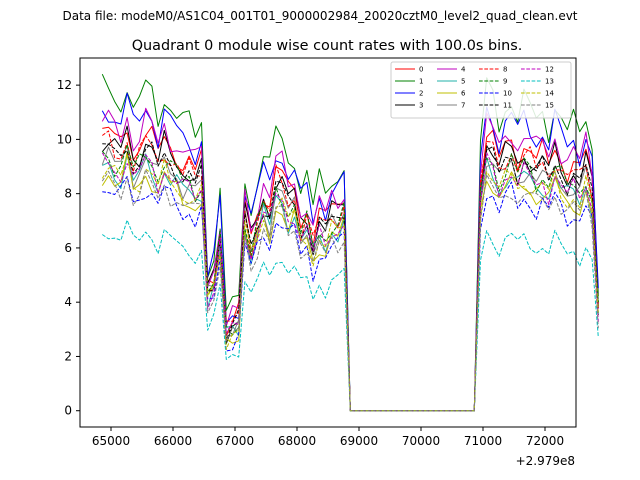 Image resolution: width=640 pixels, height=480 pixels. I want to click on legend-label: 3, so click(421, 106).